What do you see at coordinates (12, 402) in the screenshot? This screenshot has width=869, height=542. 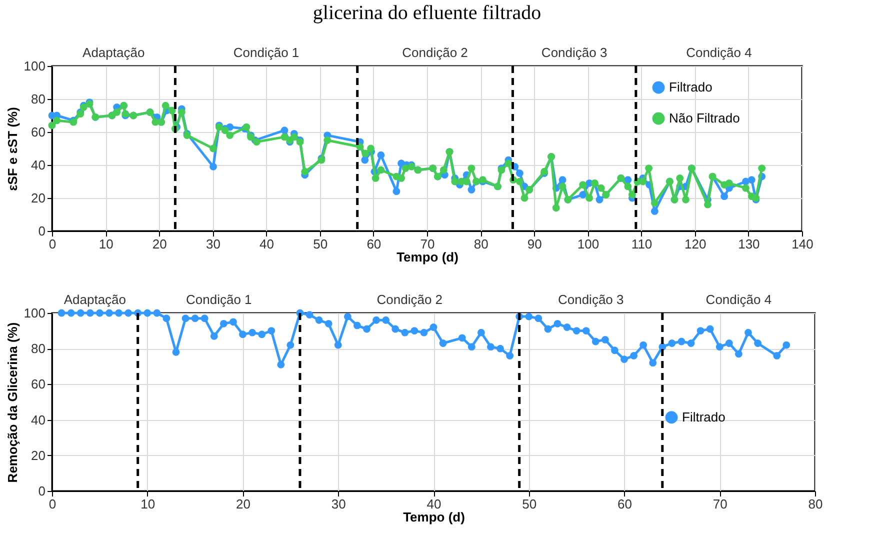 I see `y-axis-title: Remoção da Glicerina (%)` at bounding box center [12, 402].